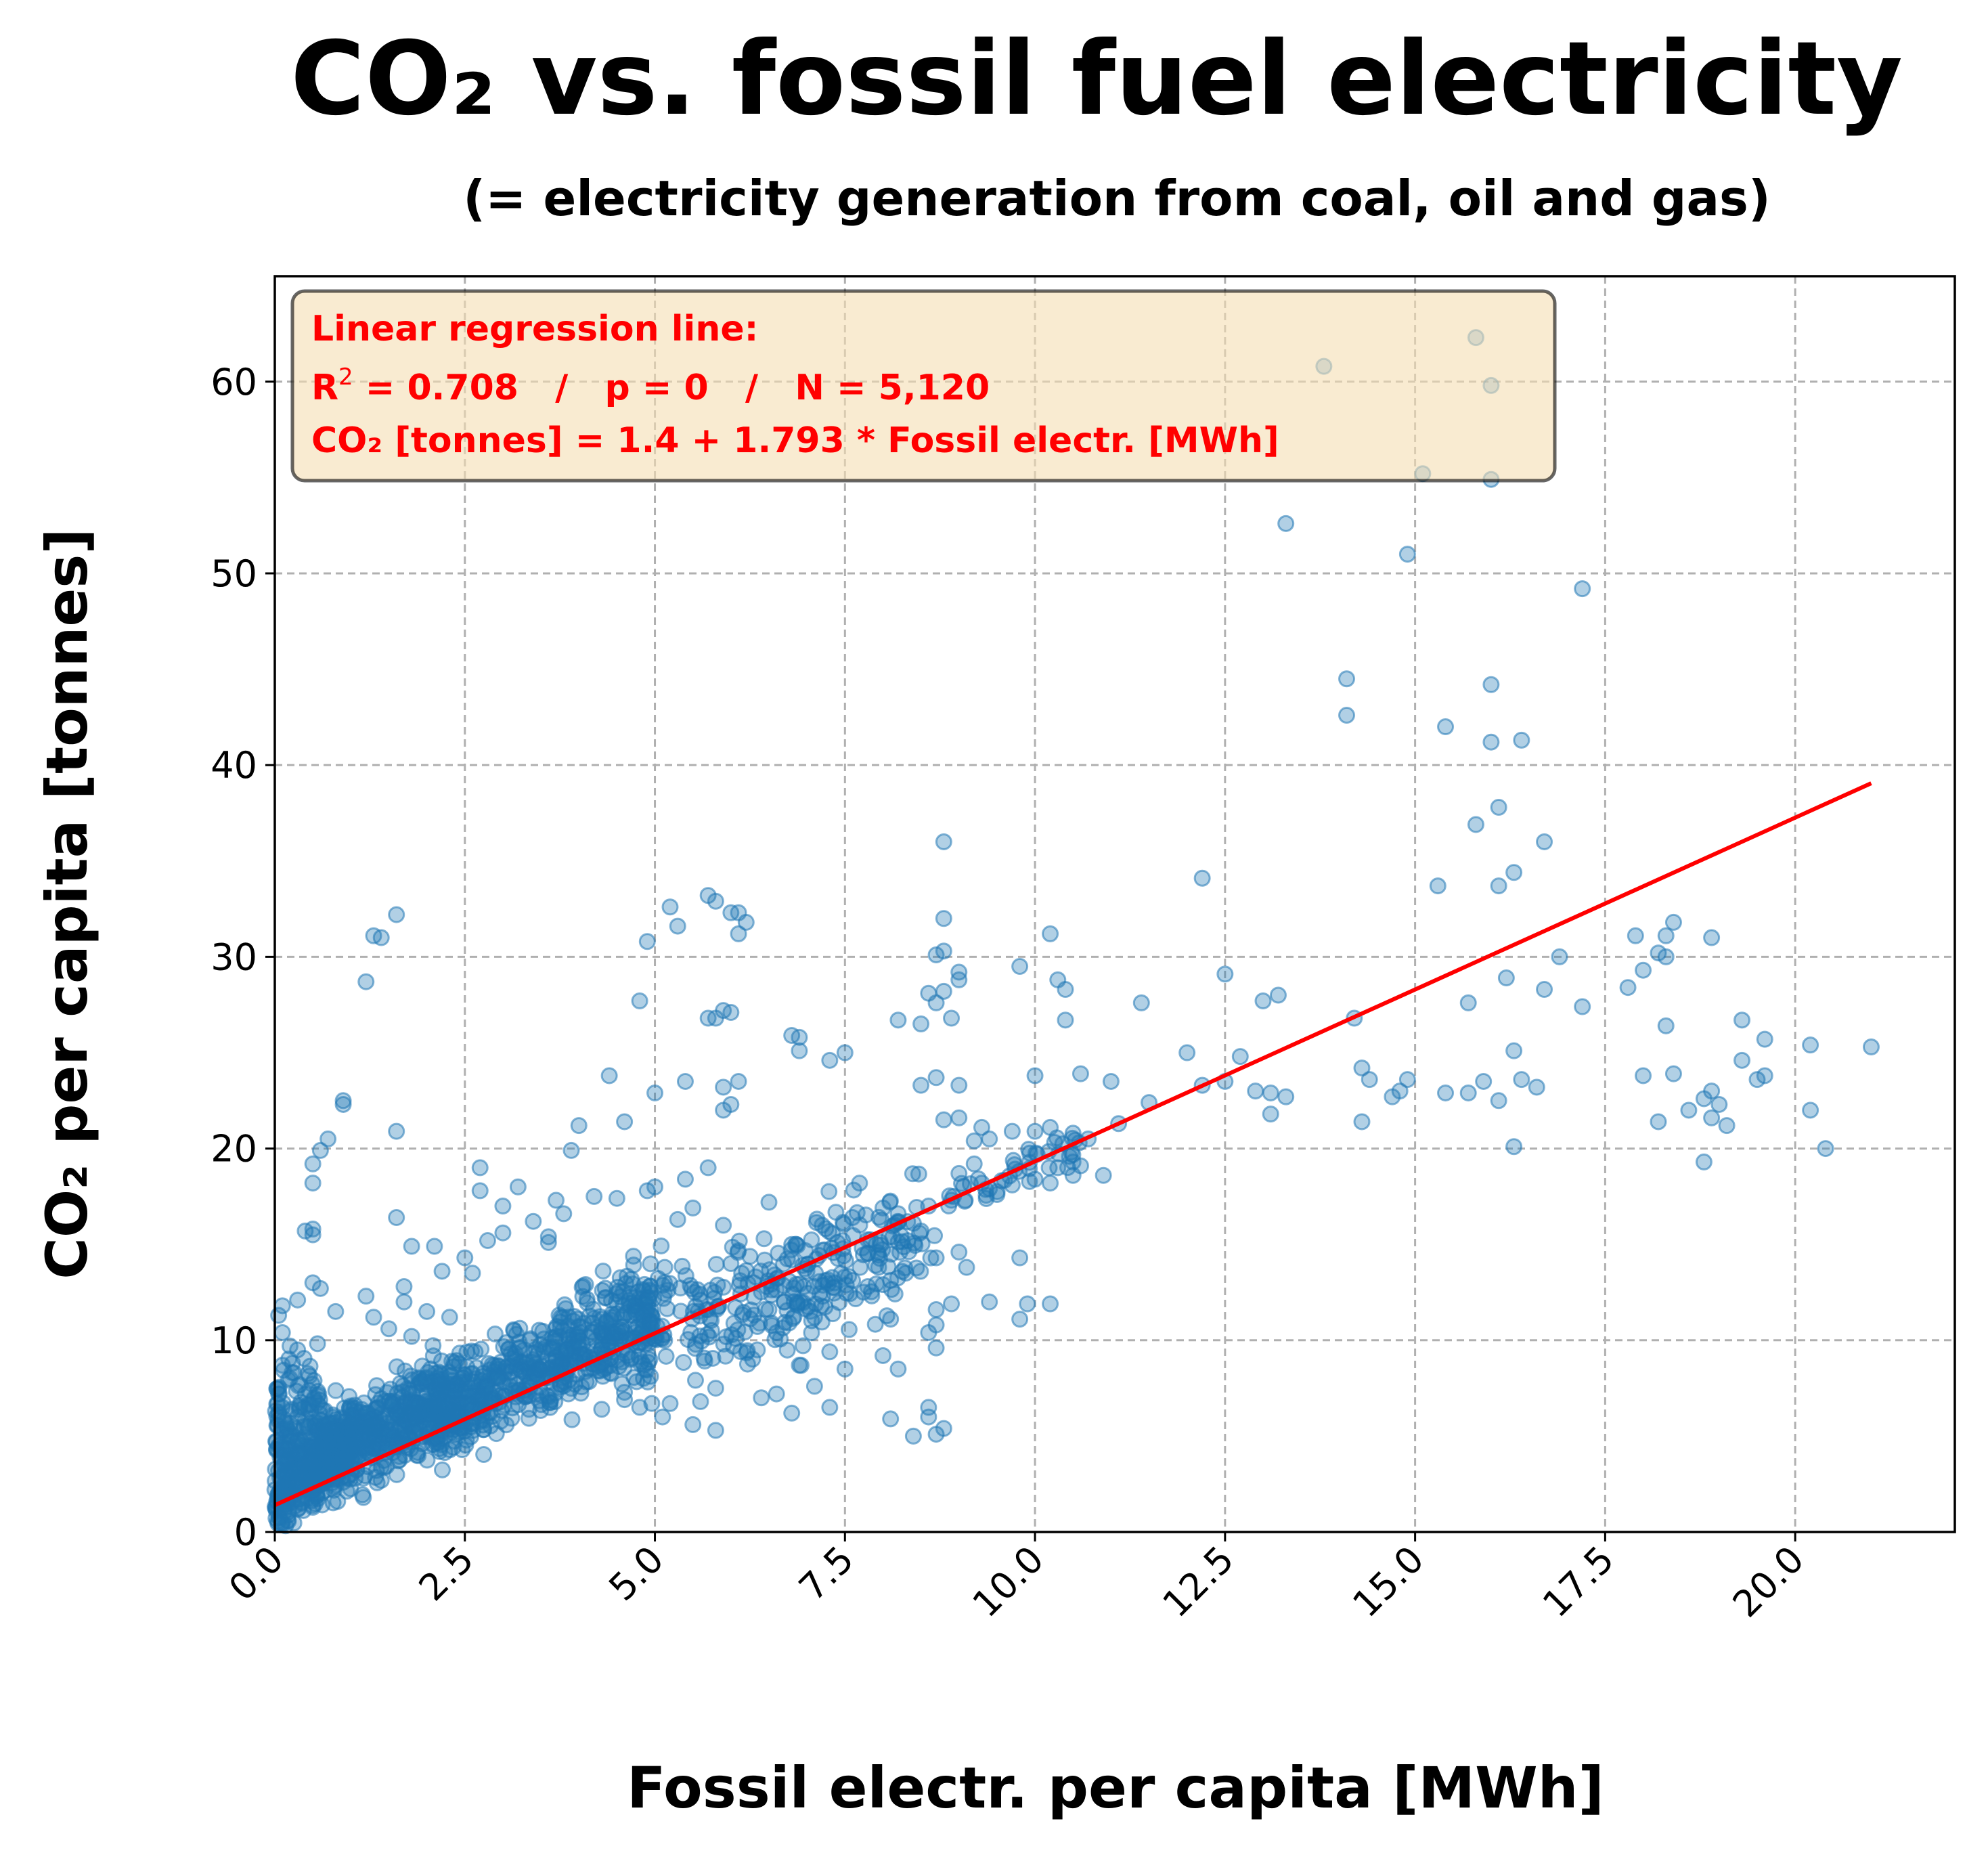  I want to click on x-tick-label: 15.0, so click(1388, 1582).